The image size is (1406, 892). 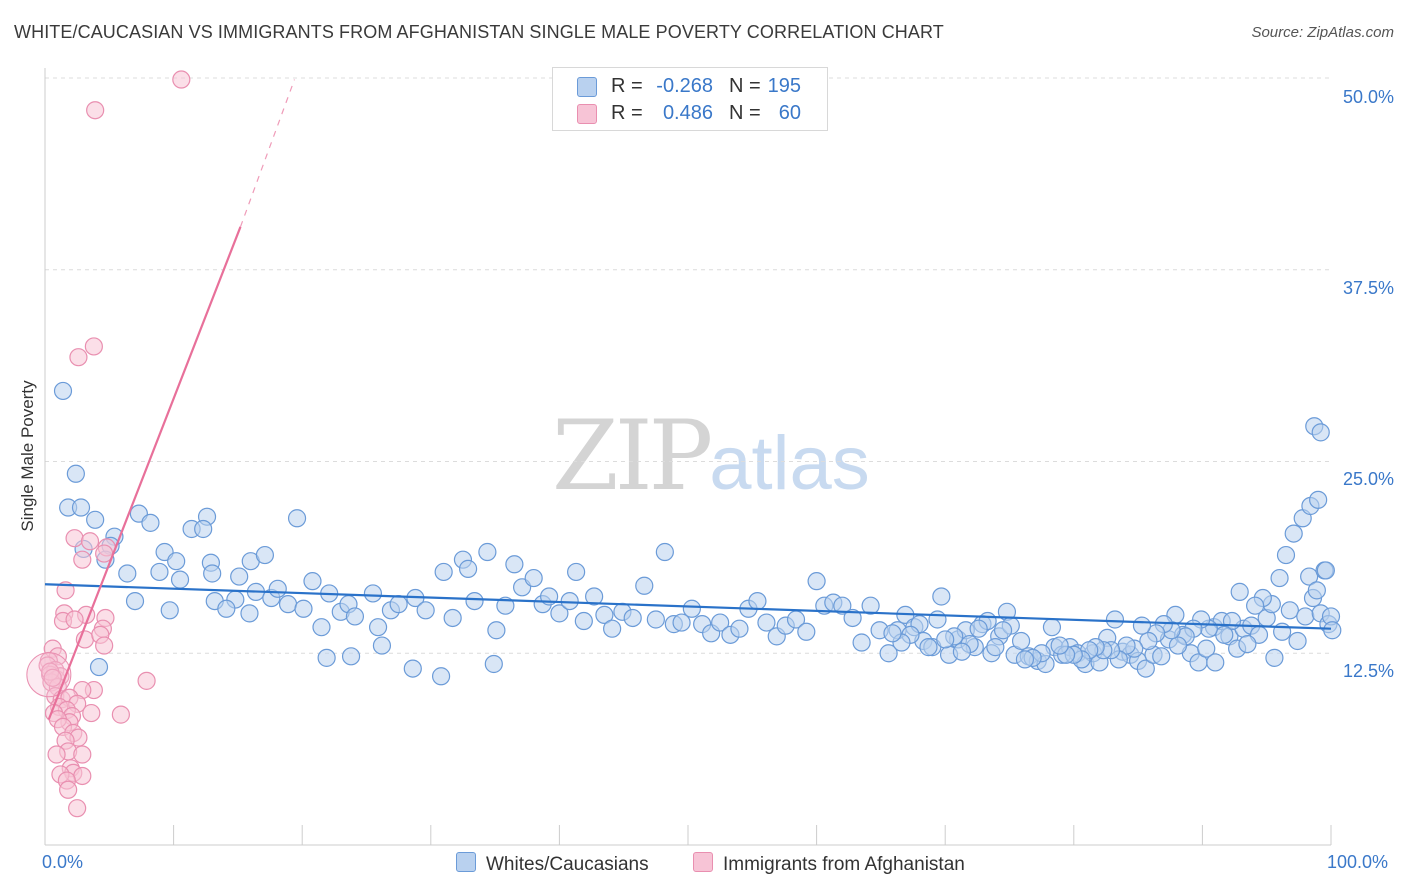 I want to click on source-label: Source: ZipAtlas.com, so click(x=1322, y=32).